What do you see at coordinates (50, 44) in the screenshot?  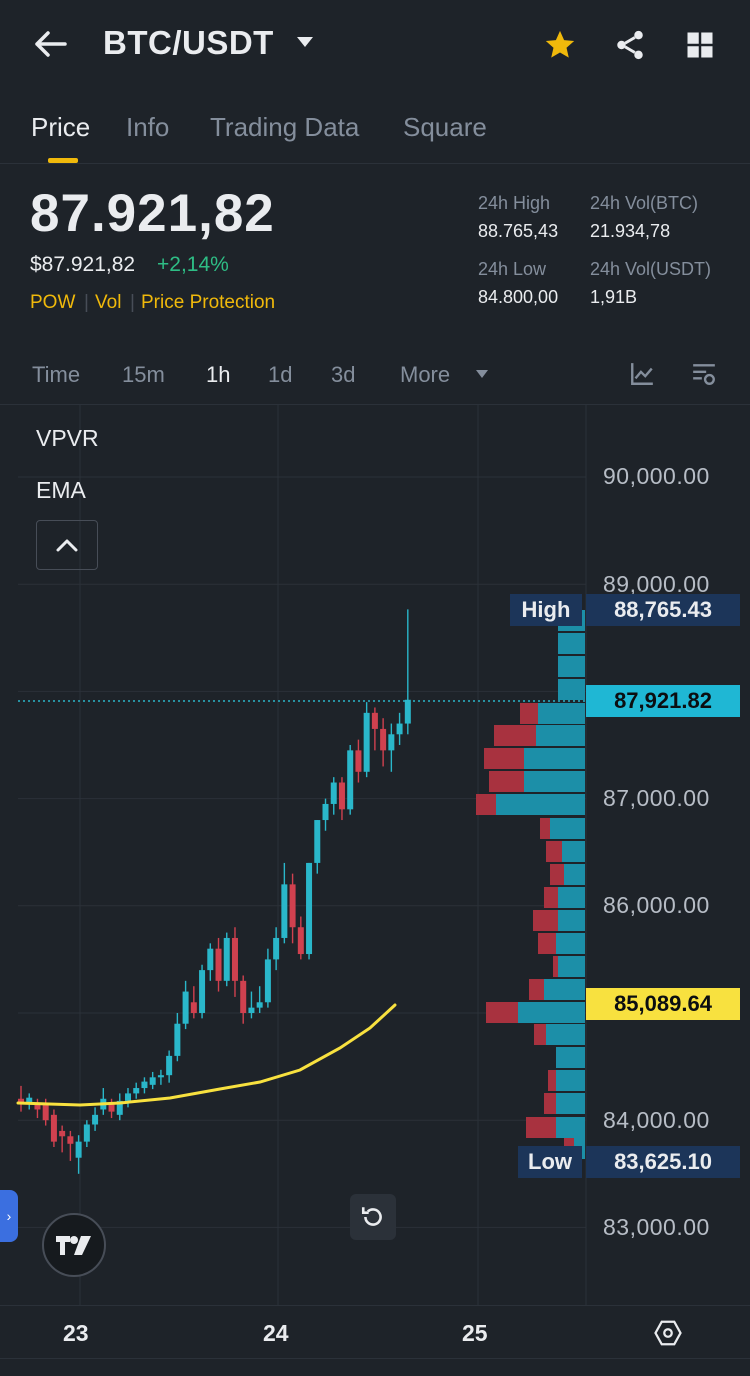 I see `back-button` at bounding box center [50, 44].